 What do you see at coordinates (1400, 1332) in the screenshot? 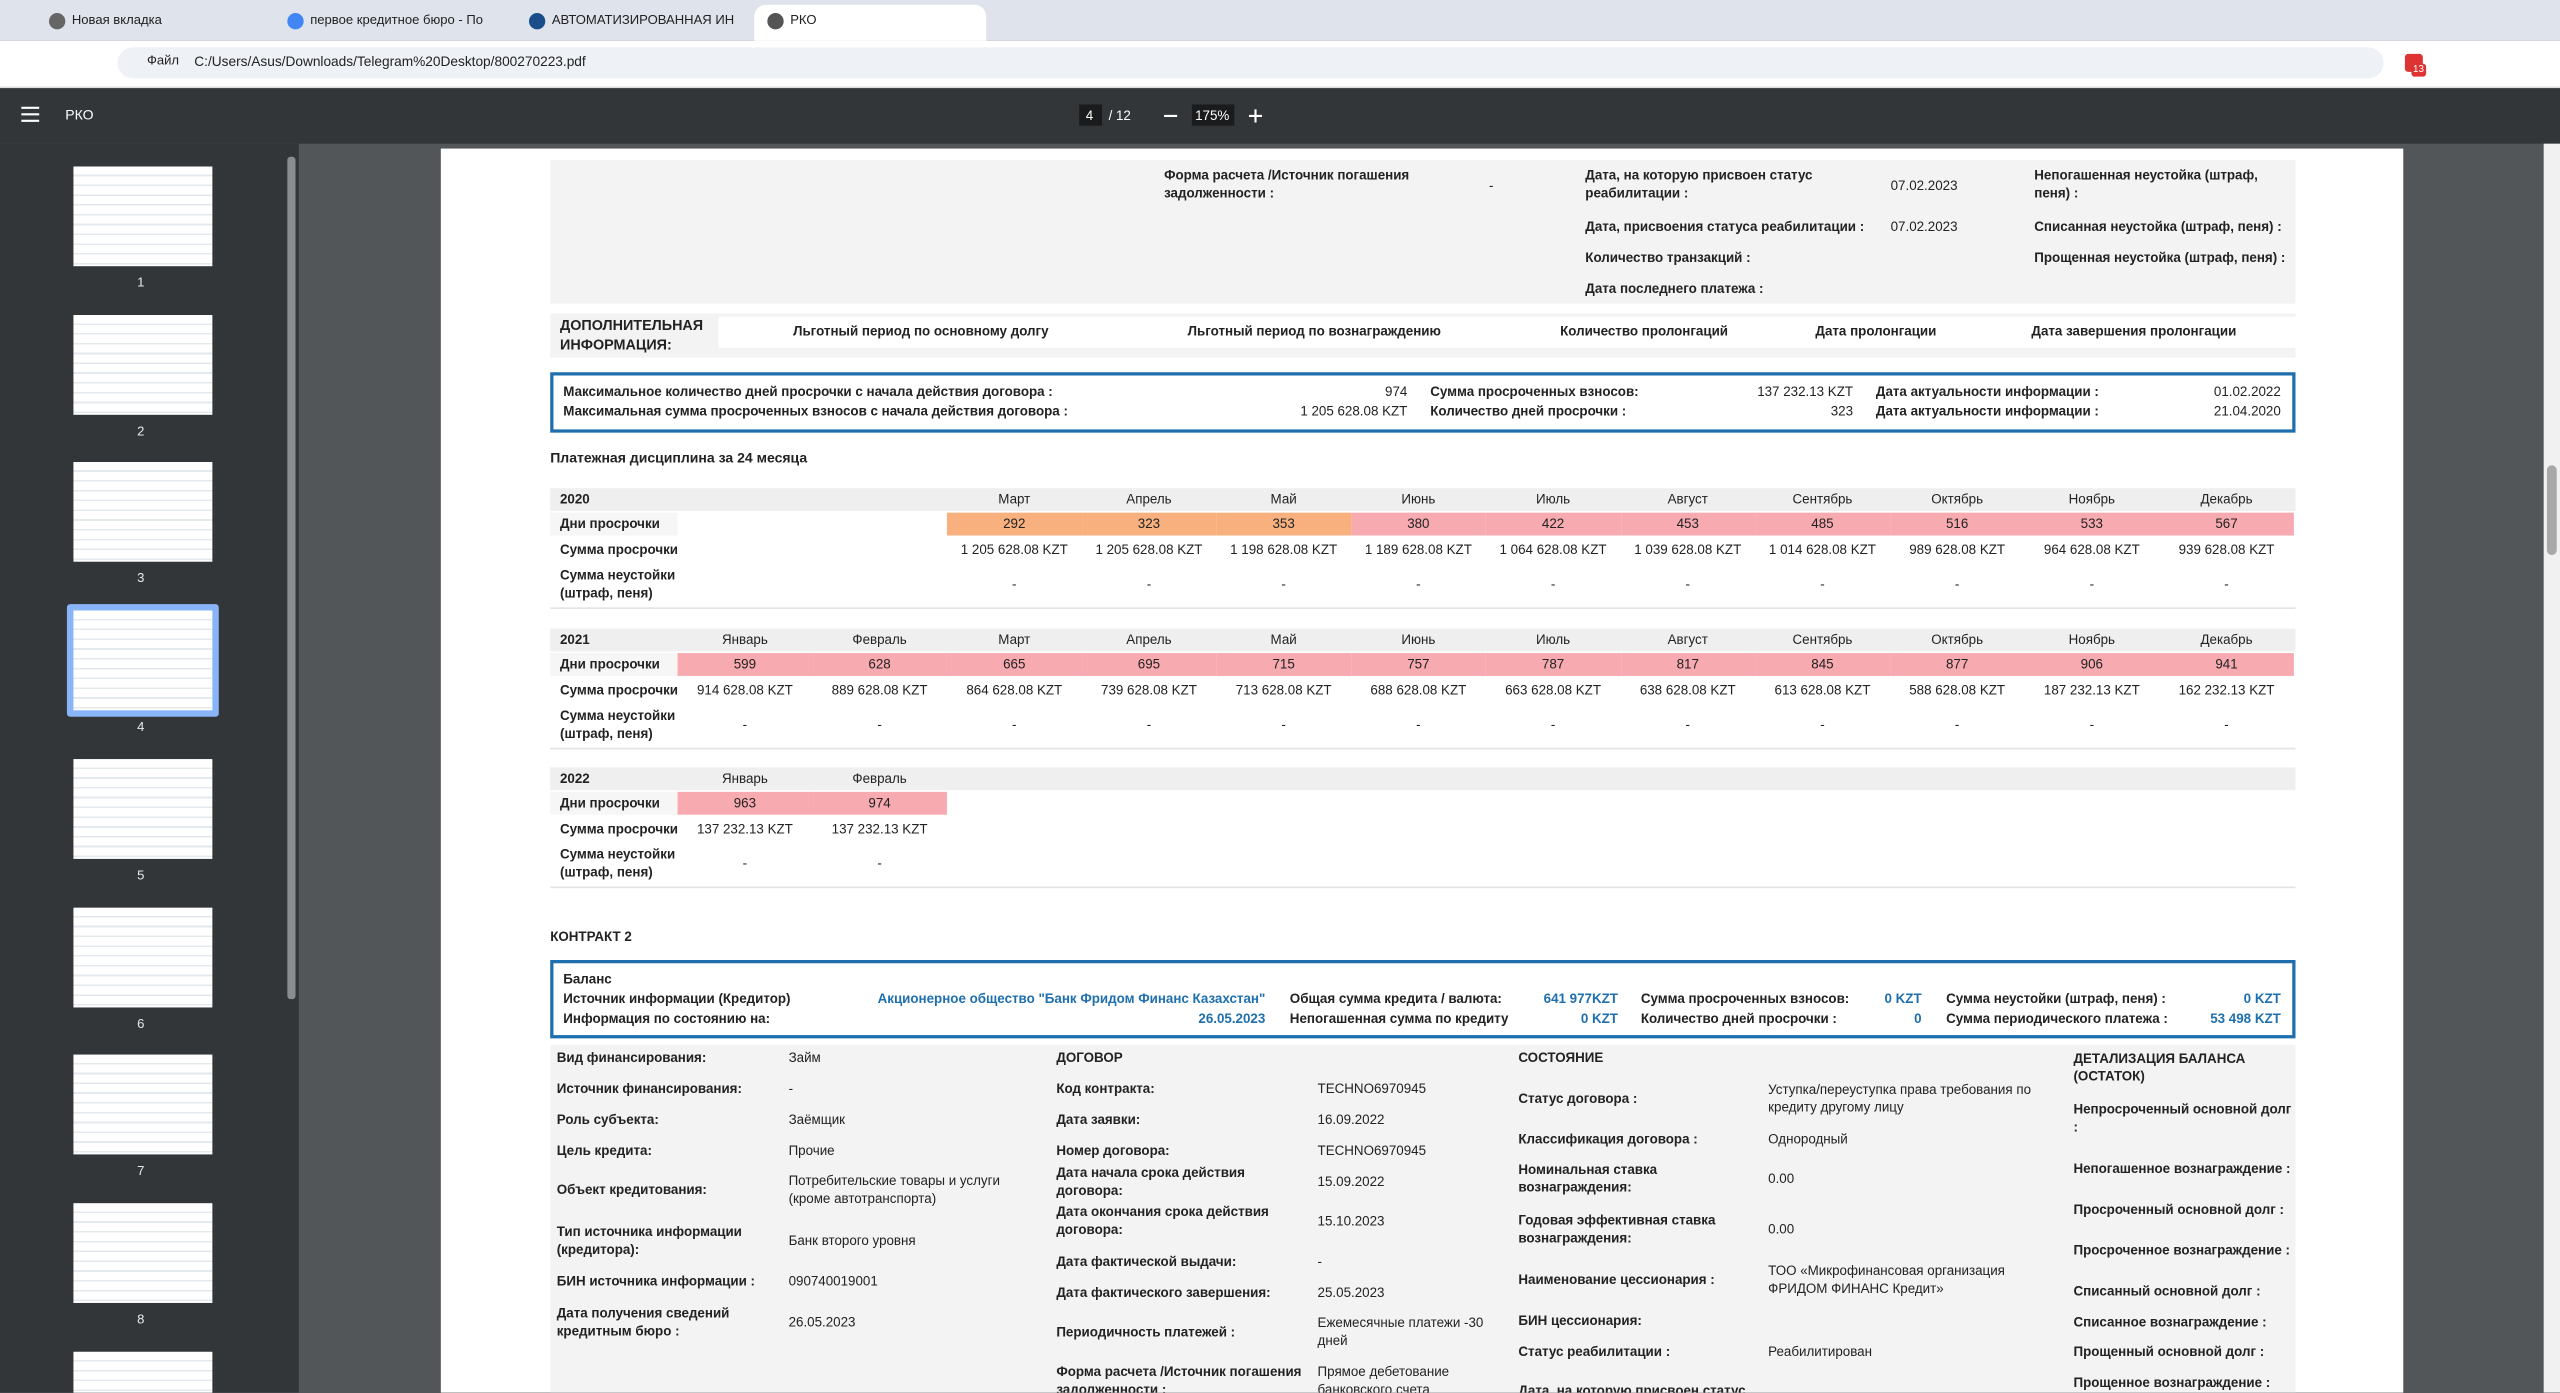
I see `detail-value: Ежемесячные платежи -30 дней` at bounding box center [1400, 1332].